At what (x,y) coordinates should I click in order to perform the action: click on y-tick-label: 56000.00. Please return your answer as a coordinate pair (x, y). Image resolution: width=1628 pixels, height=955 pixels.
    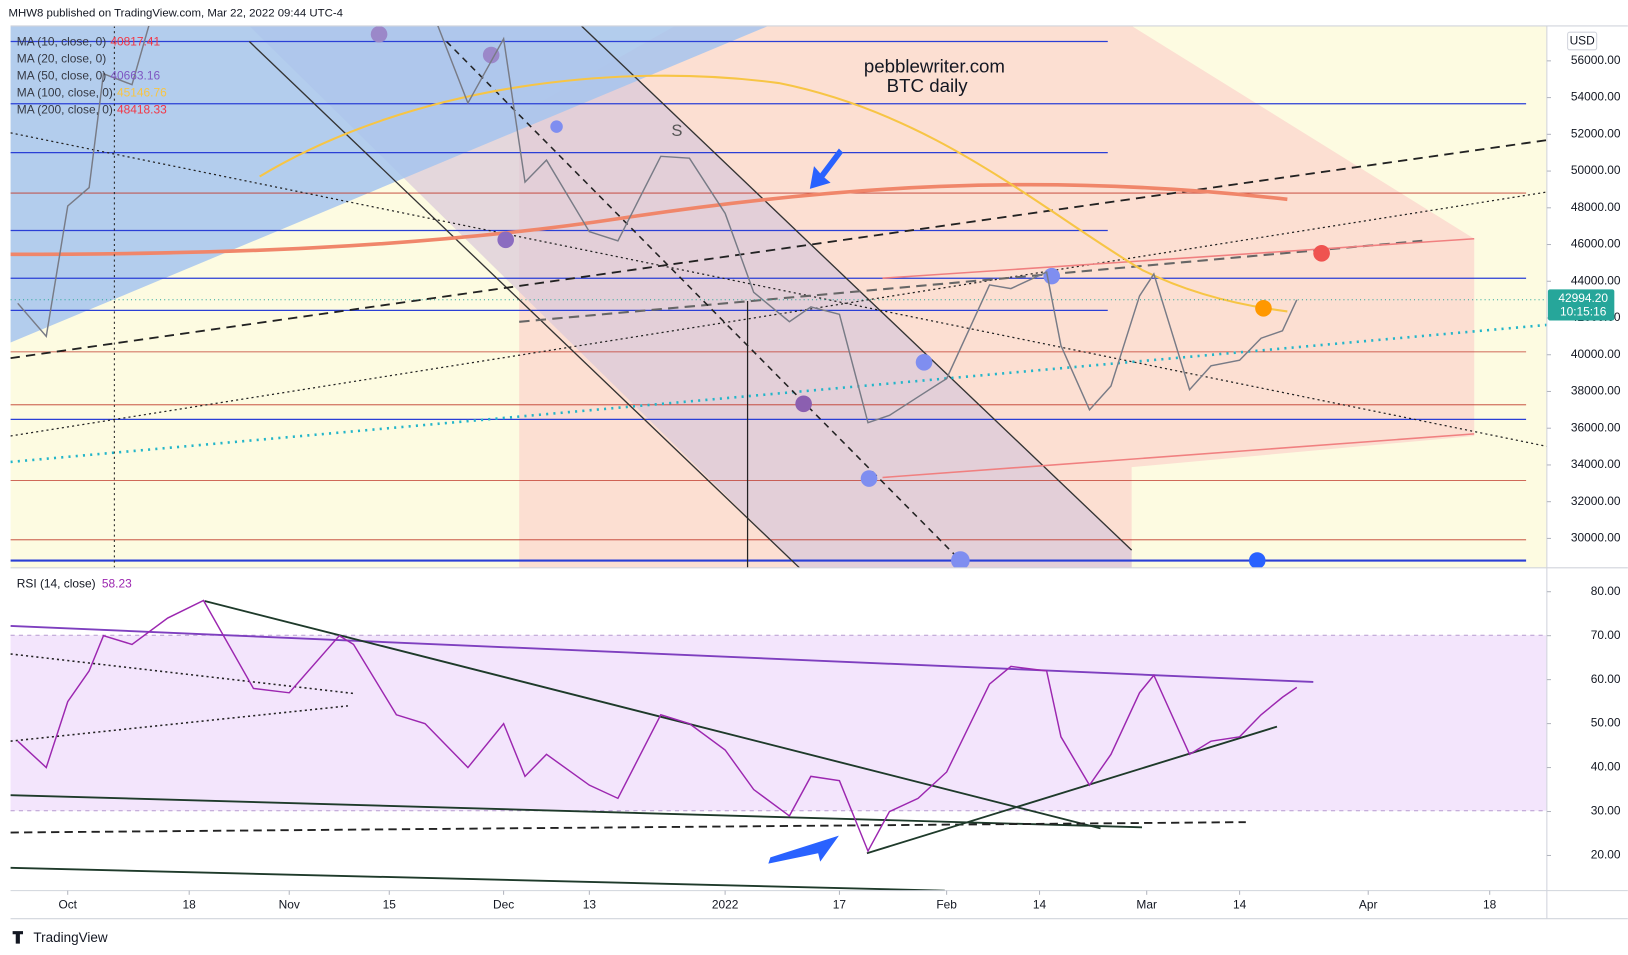
    Looking at the image, I should click on (1596, 60).